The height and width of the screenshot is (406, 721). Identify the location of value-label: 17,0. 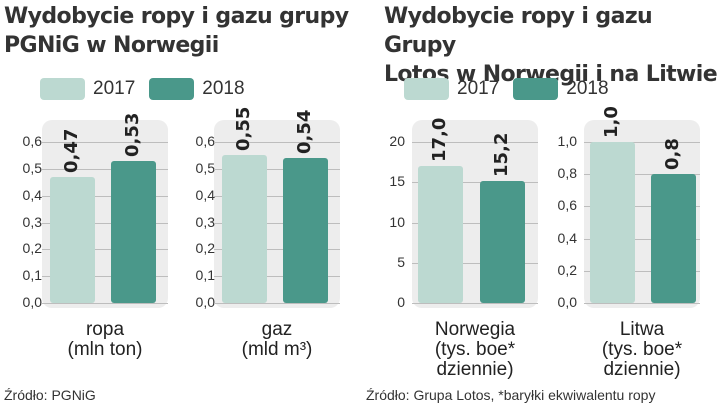
(439, 140).